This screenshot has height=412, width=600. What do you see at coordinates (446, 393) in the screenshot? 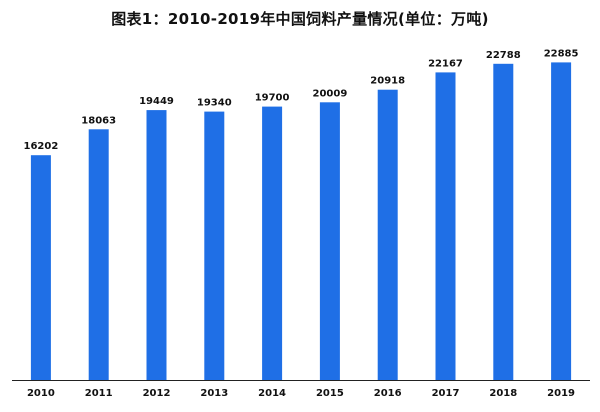
I see `x-tick-label-2017: 2017` at bounding box center [446, 393].